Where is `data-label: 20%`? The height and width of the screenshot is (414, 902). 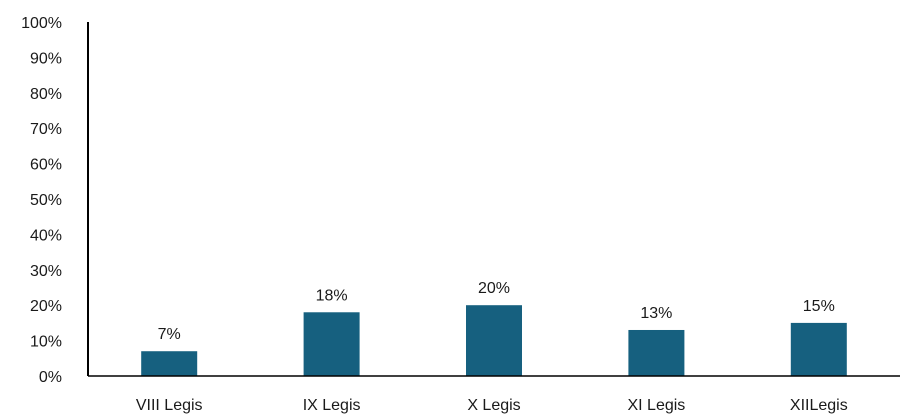 data-label: 20% is located at coordinates (494, 288).